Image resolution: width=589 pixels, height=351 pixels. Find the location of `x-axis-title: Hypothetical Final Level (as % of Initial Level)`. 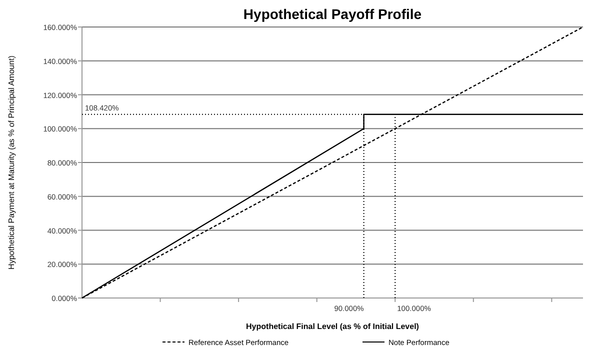

x-axis-title: Hypothetical Final Level (as % of Initial Level) is located at coordinates (333, 326).